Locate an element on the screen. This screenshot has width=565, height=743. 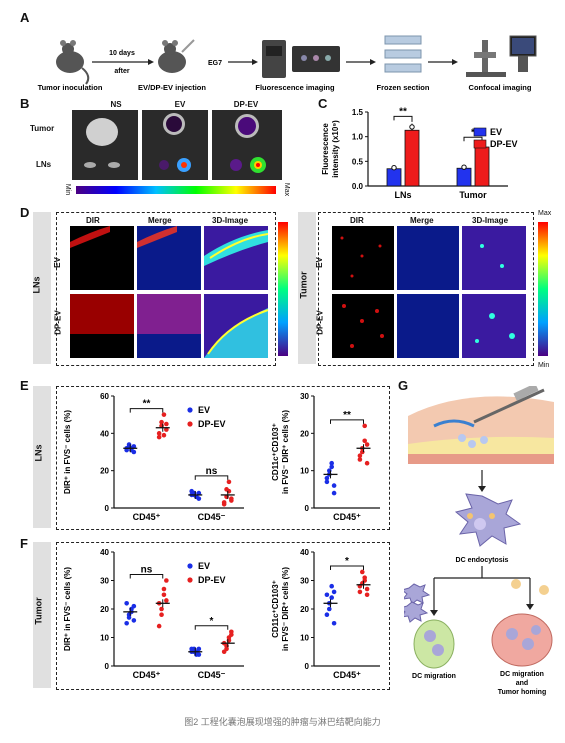
y-axis-label: intensity (x10⁹) is located at coordinates (335, 149).